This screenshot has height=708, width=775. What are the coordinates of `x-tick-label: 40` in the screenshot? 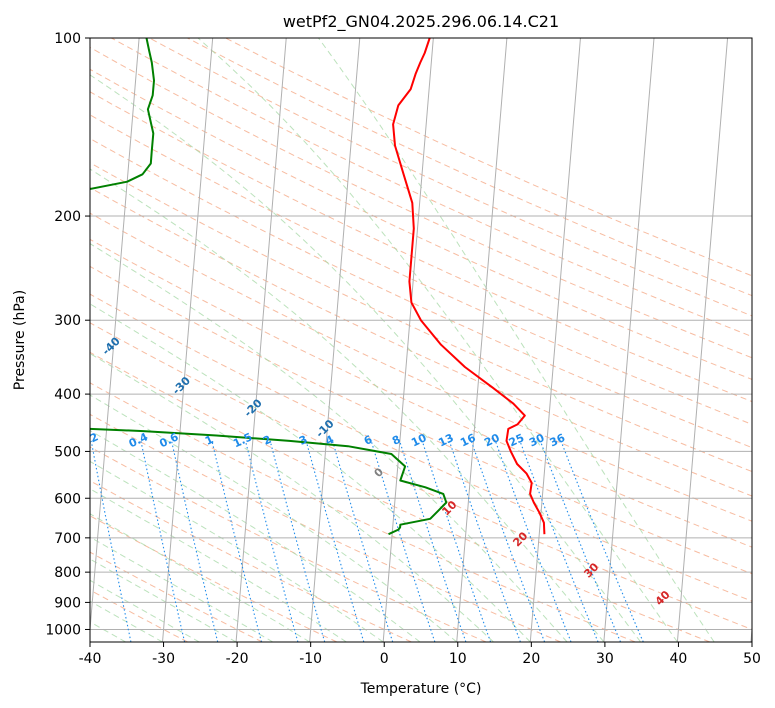 It's located at (679, 659).